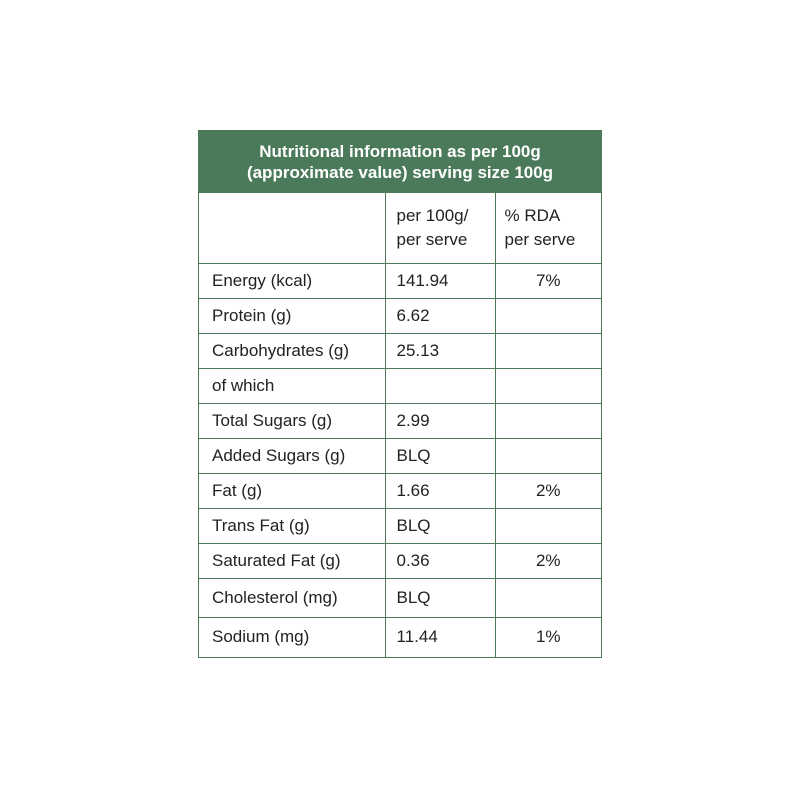  Describe the element at coordinates (292, 315) in the screenshot. I see `nutrient-label: Protein (g)` at that location.